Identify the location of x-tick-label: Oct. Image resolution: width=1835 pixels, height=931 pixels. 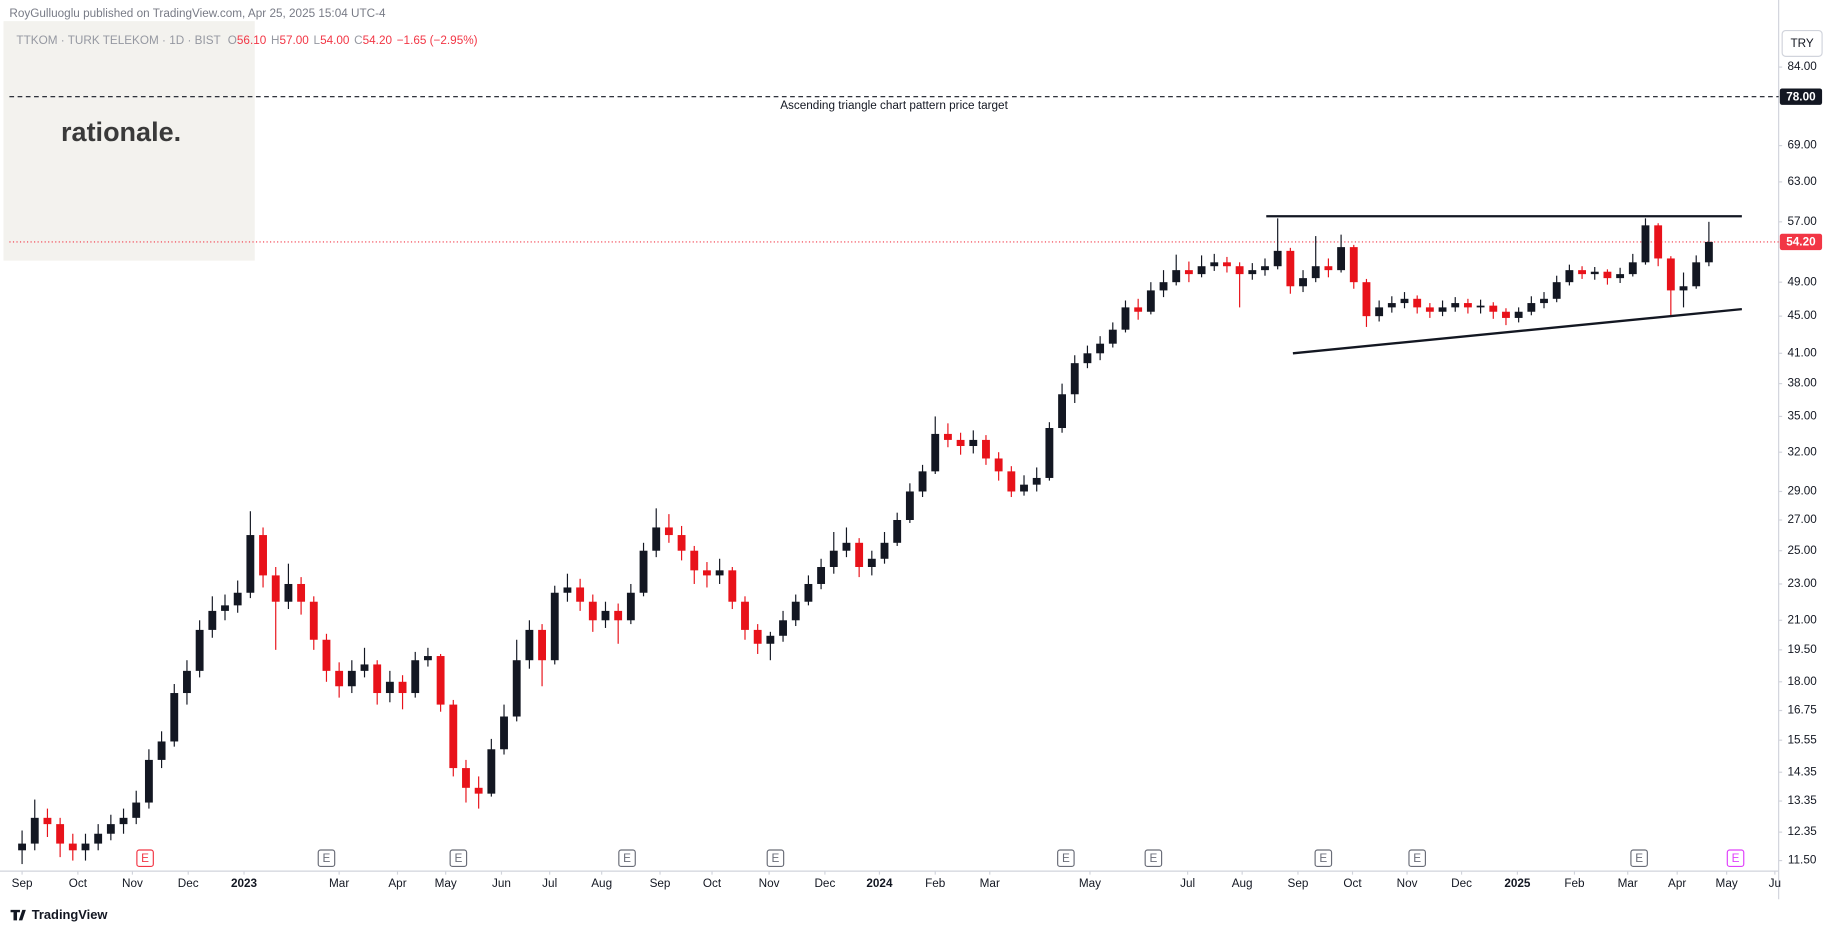
(712, 883).